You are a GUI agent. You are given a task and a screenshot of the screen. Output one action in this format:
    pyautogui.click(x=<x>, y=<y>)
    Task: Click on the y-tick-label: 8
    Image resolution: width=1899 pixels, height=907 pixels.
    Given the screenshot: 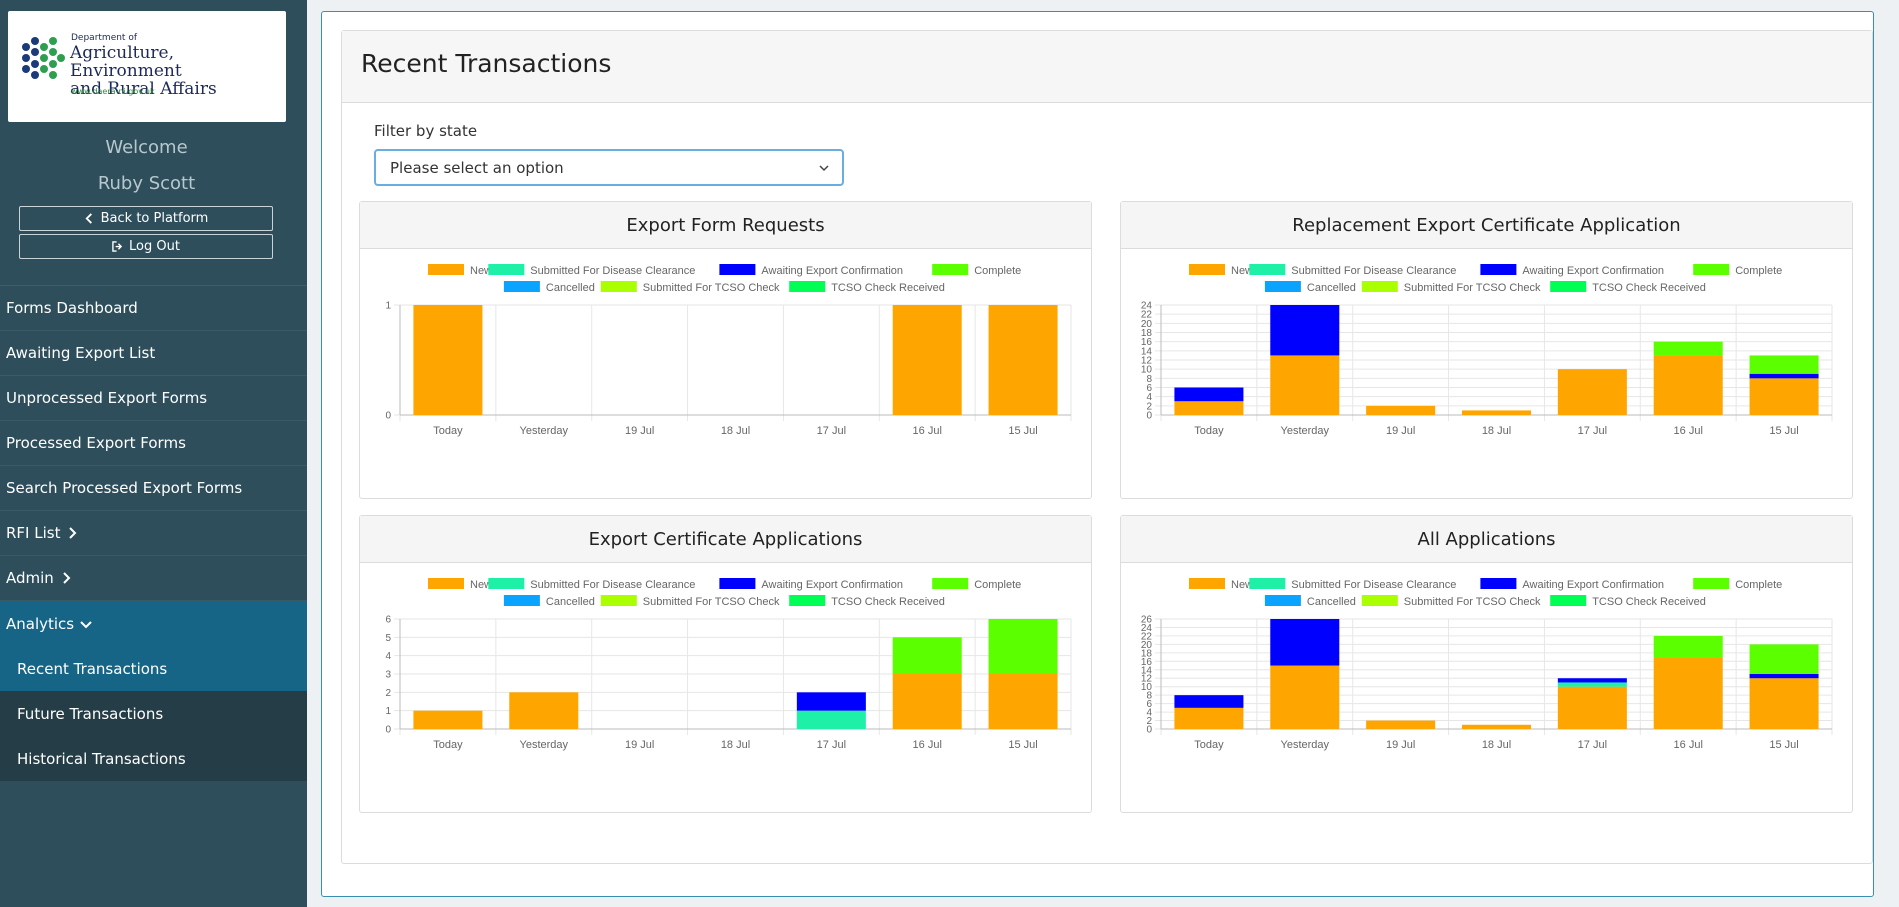 What is the action you would take?
    pyautogui.click(x=1149, y=696)
    